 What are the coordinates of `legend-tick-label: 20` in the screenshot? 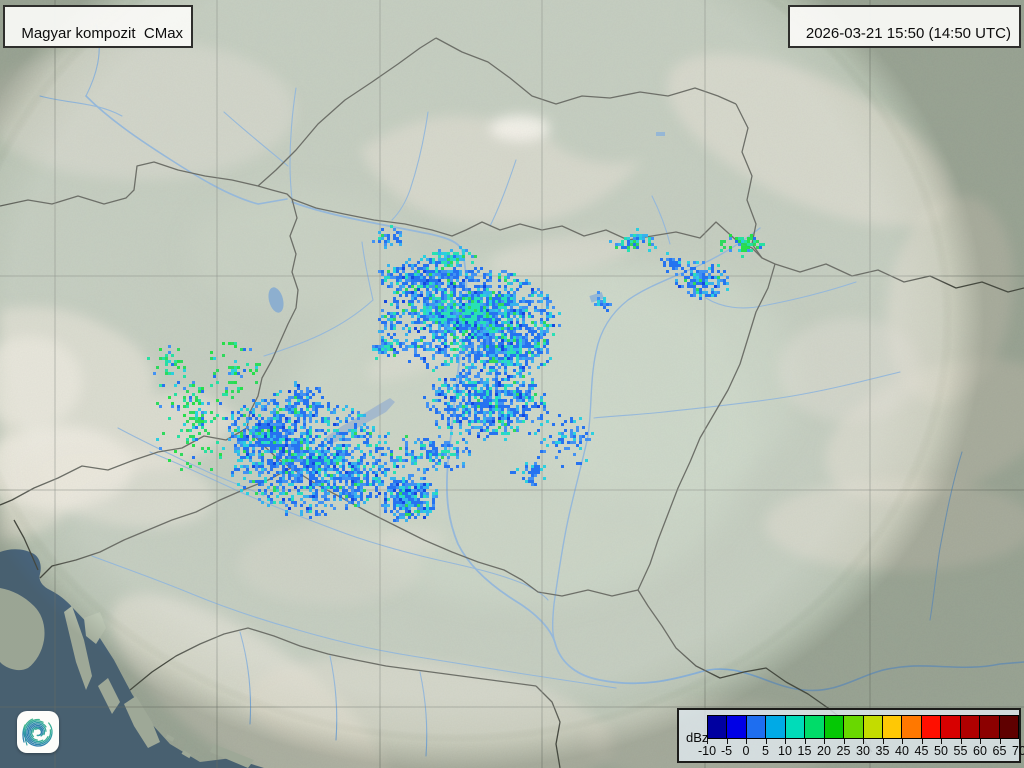 It's located at (824, 751).